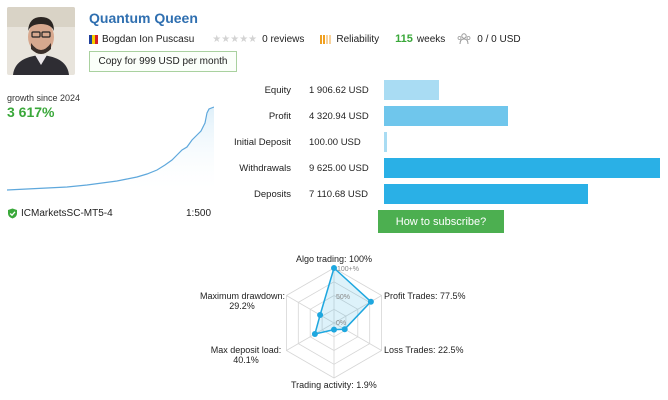 Image resolution: width=668 pixels, height=400 pixels. I want to click on reviews-count: 0 reviews, so click(283, 39).